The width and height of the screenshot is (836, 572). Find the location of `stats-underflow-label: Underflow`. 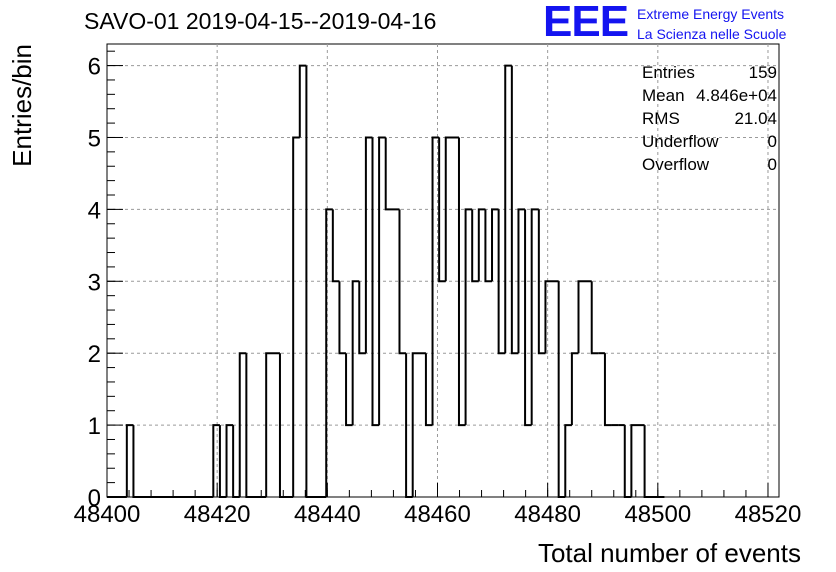

stats-underflow-label: Underflow is located at coordinates (680, 141).